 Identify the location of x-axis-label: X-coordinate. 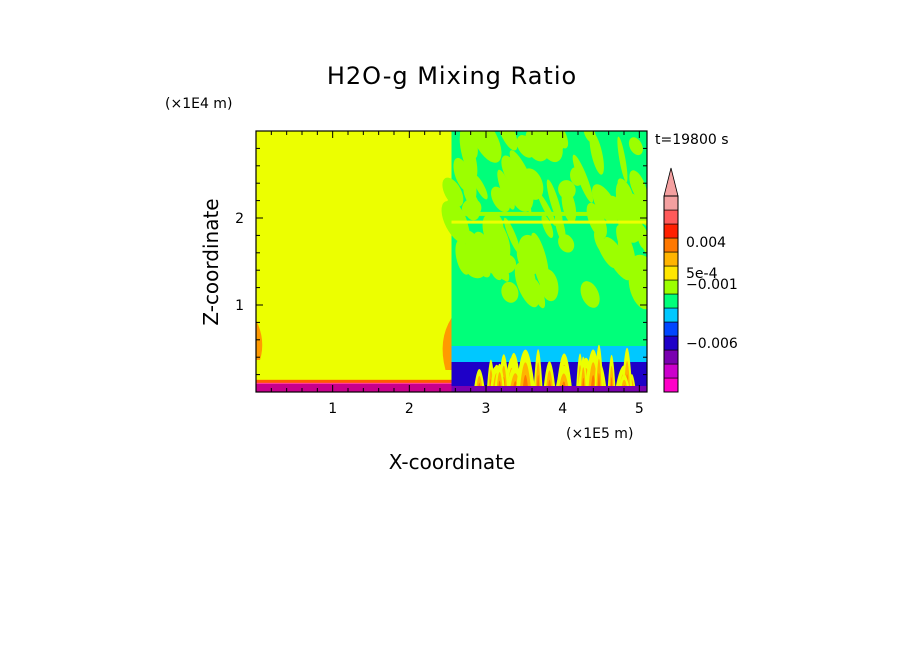
(452, 462).